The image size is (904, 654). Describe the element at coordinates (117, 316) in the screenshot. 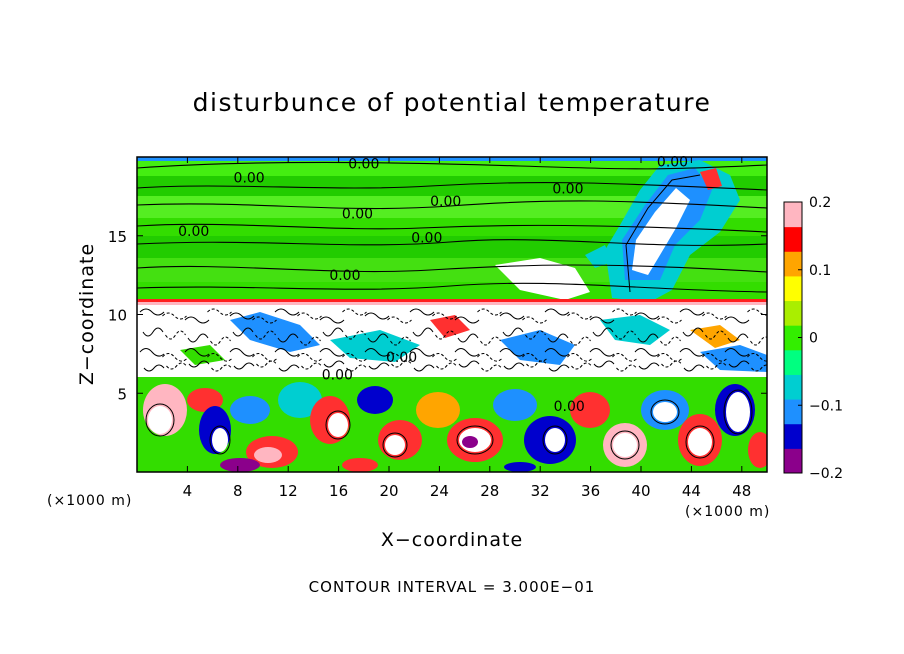

I see `y-tick-label: 10` at that location.